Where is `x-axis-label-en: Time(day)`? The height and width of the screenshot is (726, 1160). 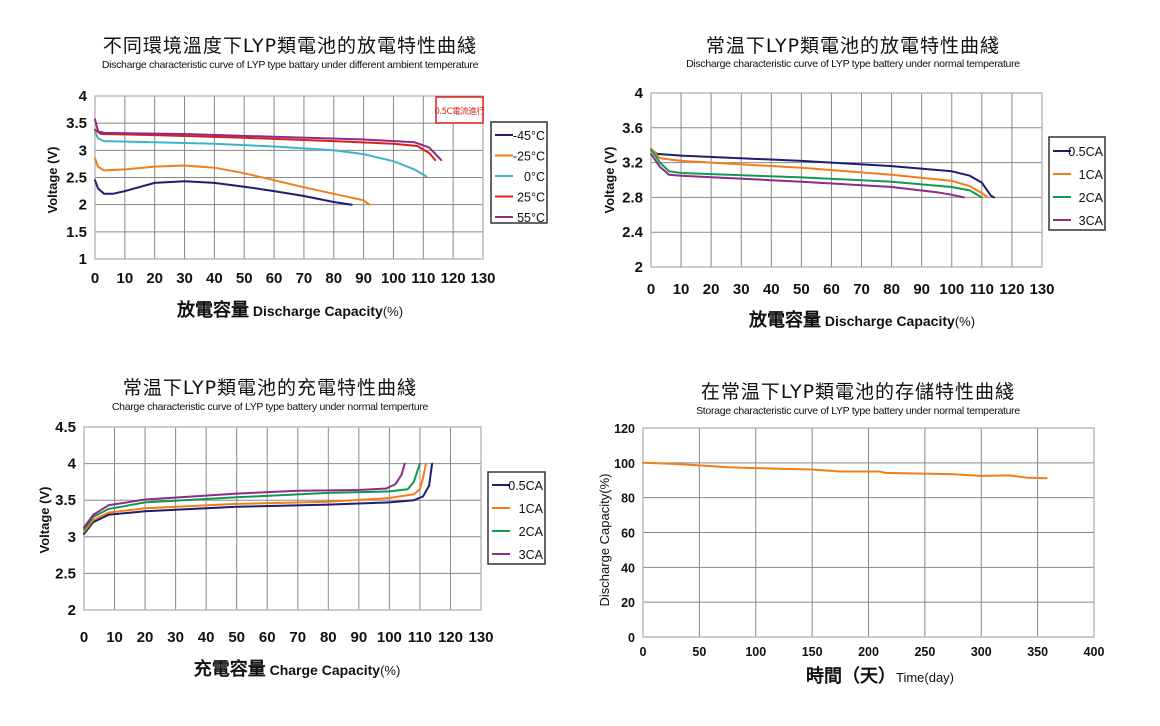
x-axis-label-en: Time(day) is located at coordinates (925, 677).